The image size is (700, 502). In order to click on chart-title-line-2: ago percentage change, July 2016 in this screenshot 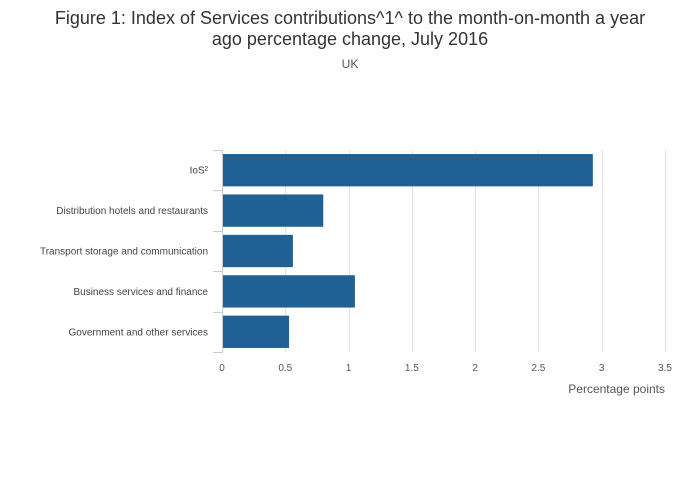, I will do `click(350, 39)`.